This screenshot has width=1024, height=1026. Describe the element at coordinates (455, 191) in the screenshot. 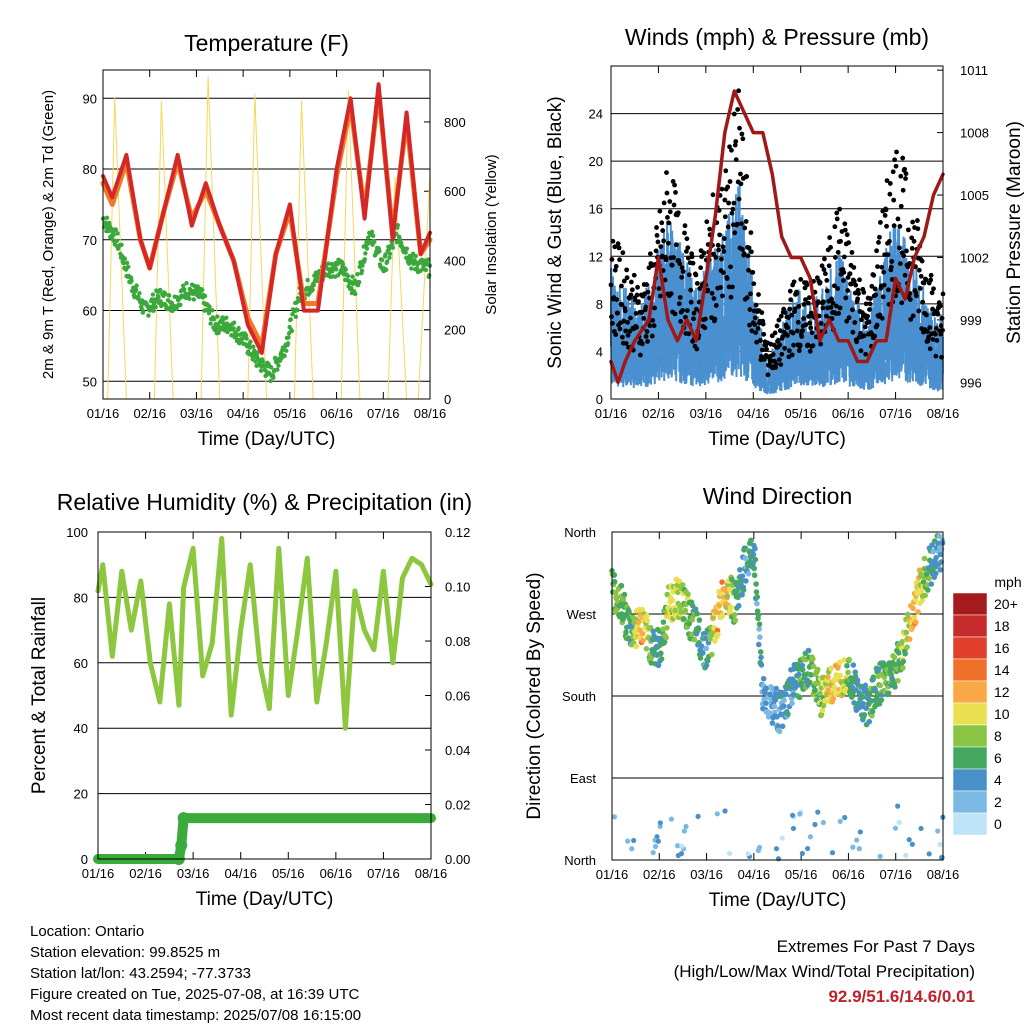

I see `y-right-tick-label: 600` at that location.